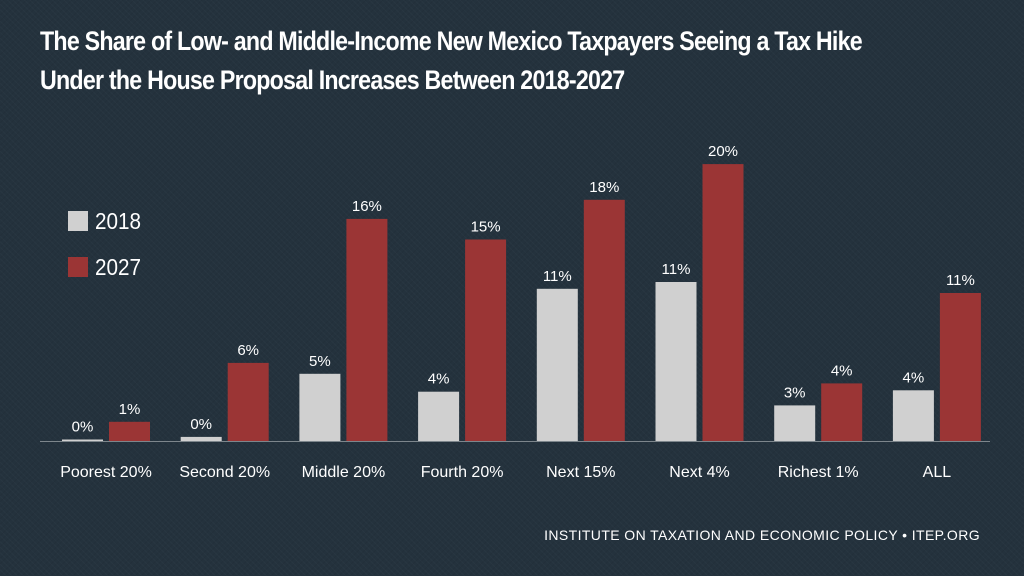 The width and height of the screenshot is (1024, 576). Describe the element at coordinates (462, 472) in the screenshot. I see `category-label-fourth-20pct: Fourth 20%` at that location.